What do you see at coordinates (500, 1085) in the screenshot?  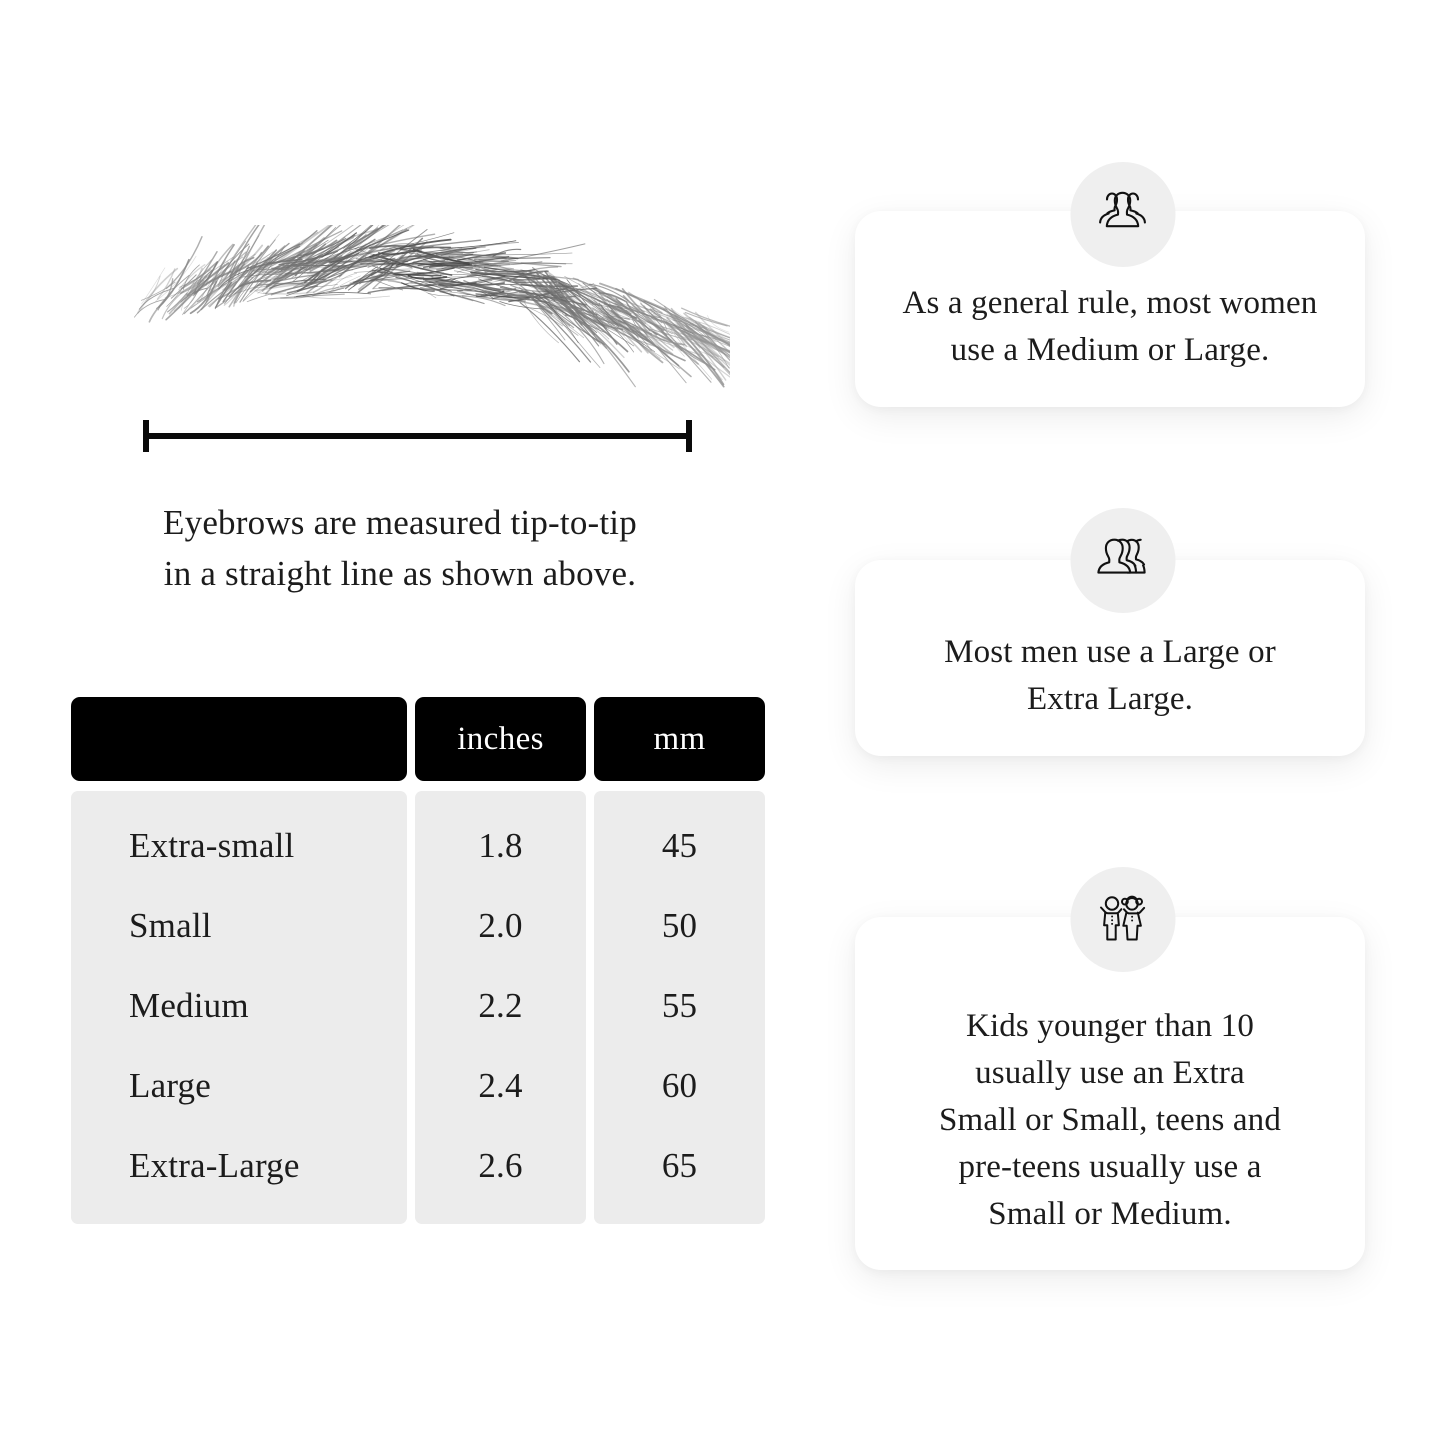 I see `table-row: 2.4` at bounding box center [500, 1085].